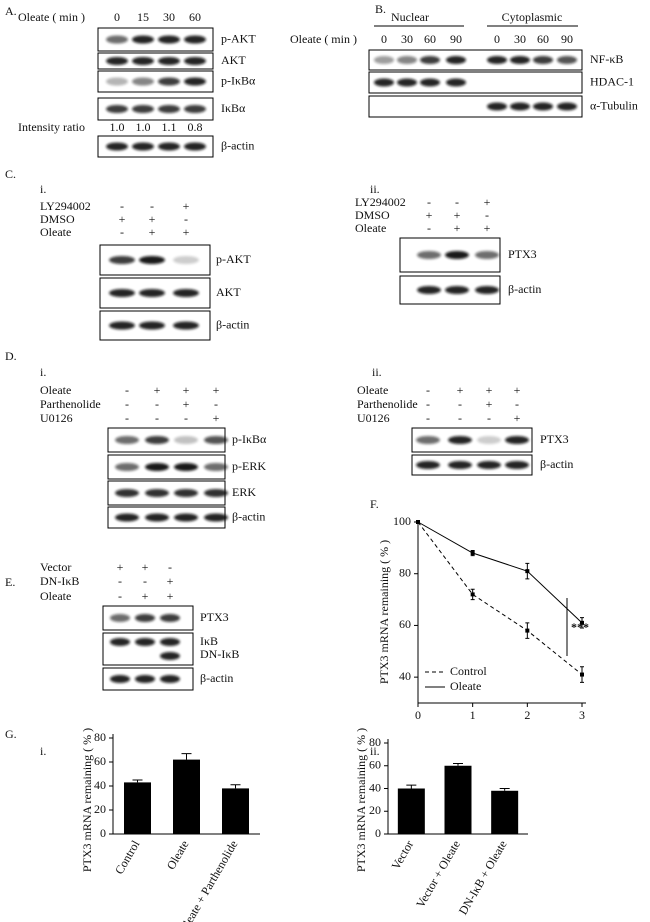  What do you see at coordinates (614, 105) in the screenshot?
I see `blot-label: α-Tubulin` at bounding box center [614, 105].